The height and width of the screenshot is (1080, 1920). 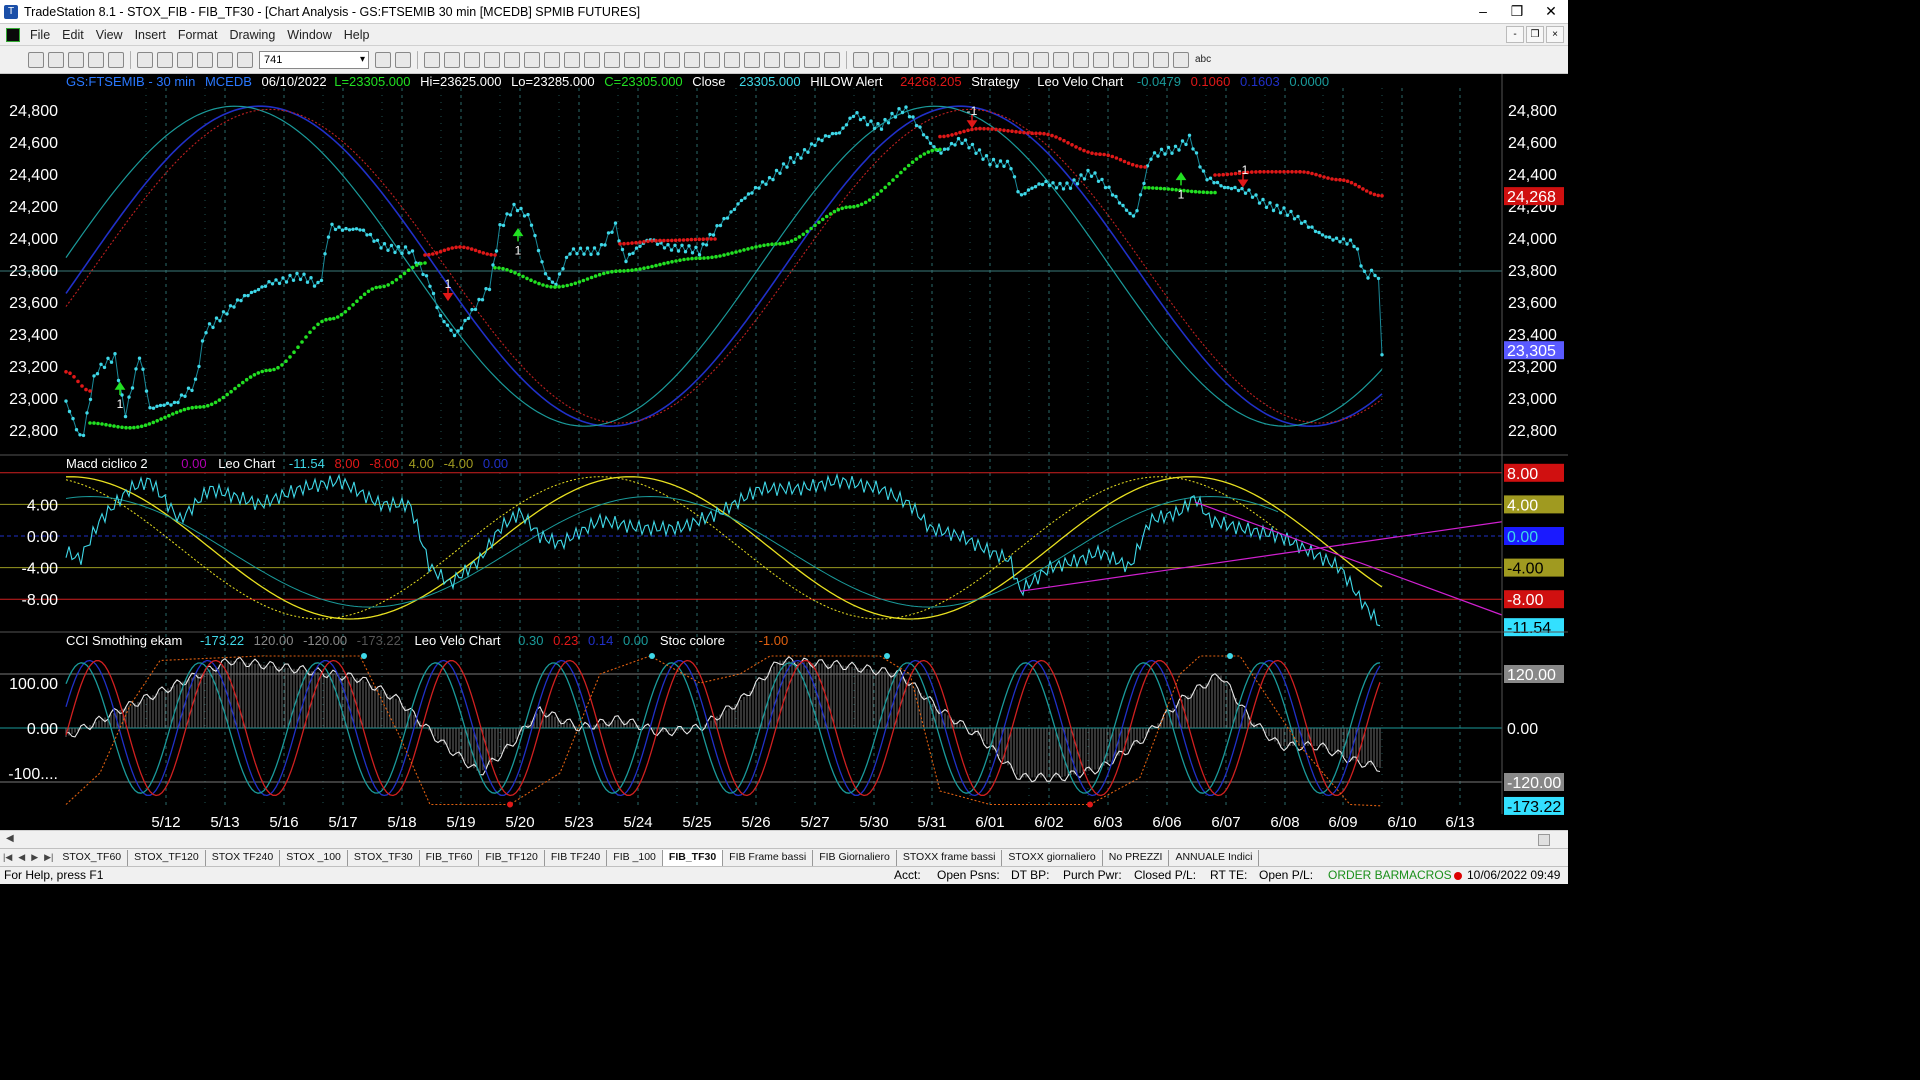 What do you see at coordinates (36, 59) in the screenshot?
I see `new-icon` at bounding box center [36, 59].